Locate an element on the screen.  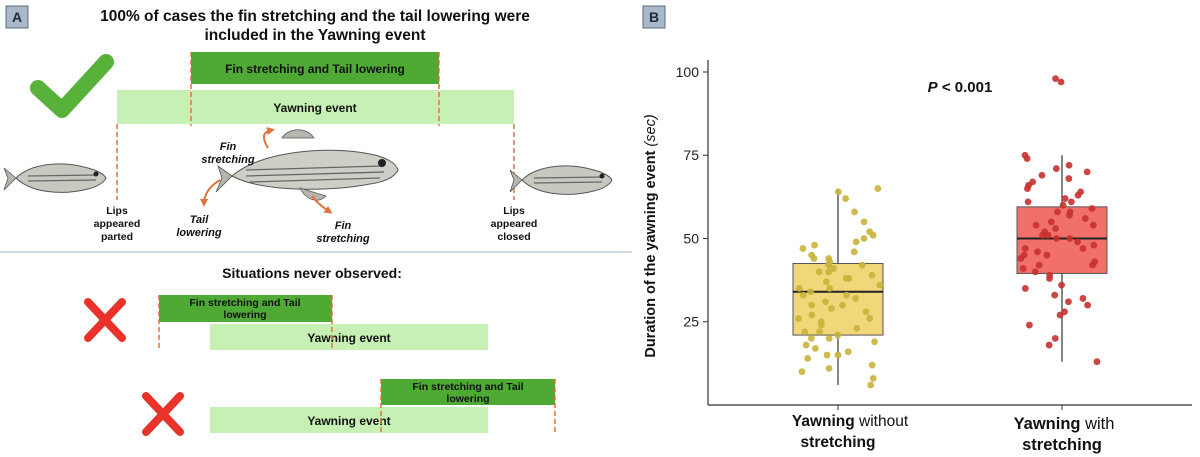
arrow-fin-top is located at coordinates (268, 138).